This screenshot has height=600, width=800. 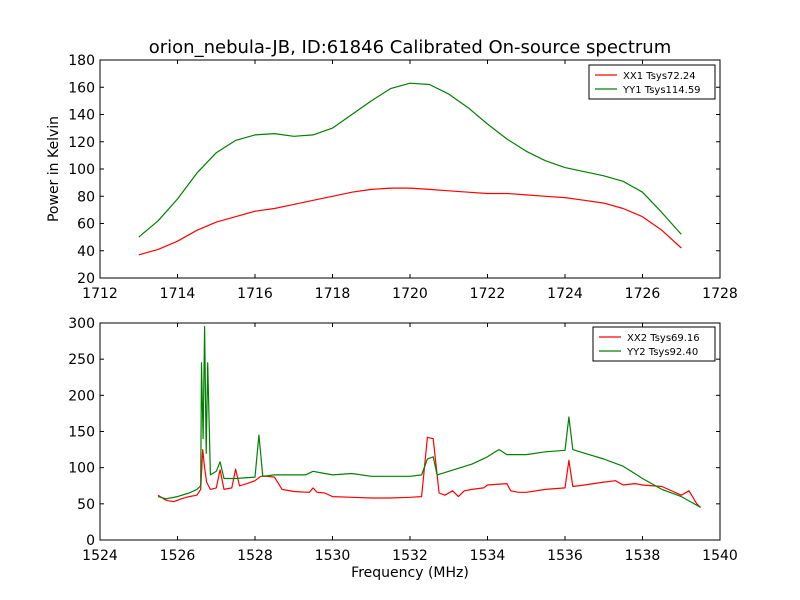 I want to click on y-tick-label: 0, so click(x=90, y=541).